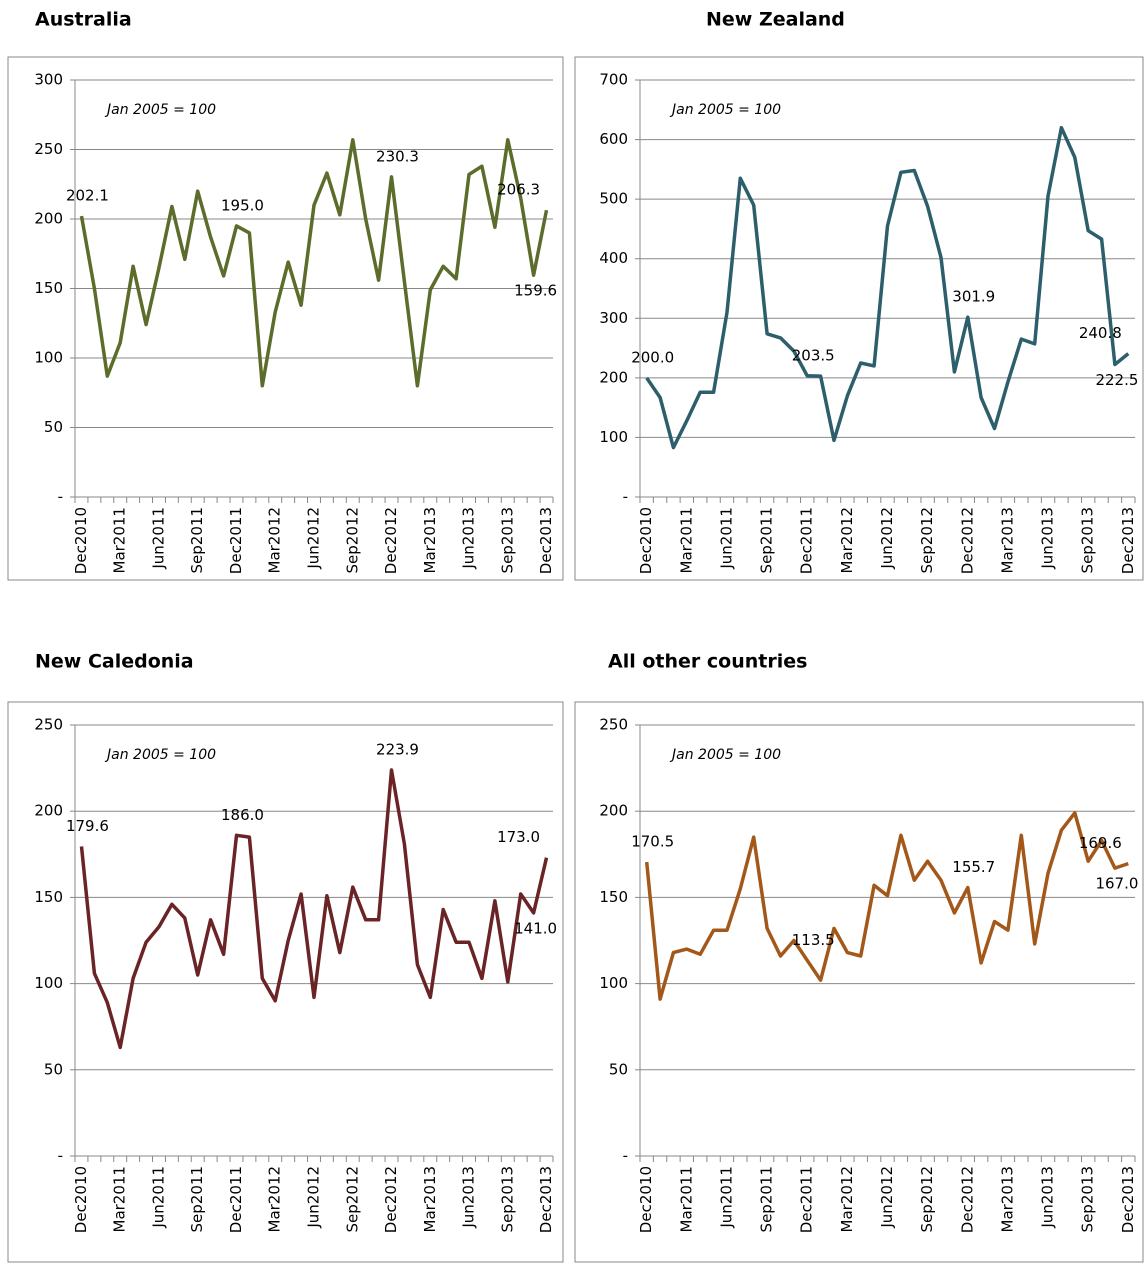  Describe the element at coordinates (973, 297) in the screenshot. I see `data-label: 301.9` at that location.